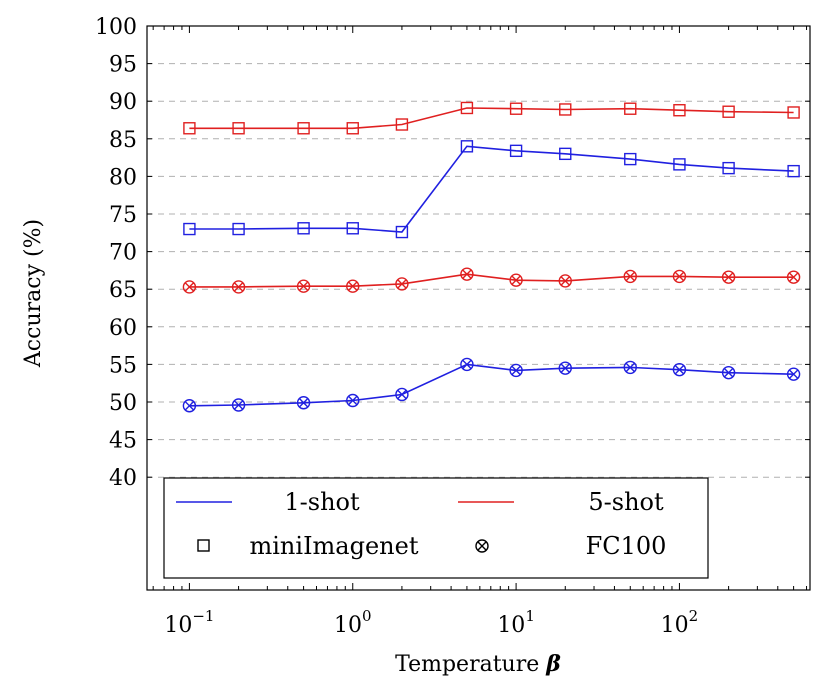 Image resolution: width=814 pixels, height=680 pixels. Describe the element at coordinates (116, 27) in the screenshot. I see `y-tick-label: 100` at that location.